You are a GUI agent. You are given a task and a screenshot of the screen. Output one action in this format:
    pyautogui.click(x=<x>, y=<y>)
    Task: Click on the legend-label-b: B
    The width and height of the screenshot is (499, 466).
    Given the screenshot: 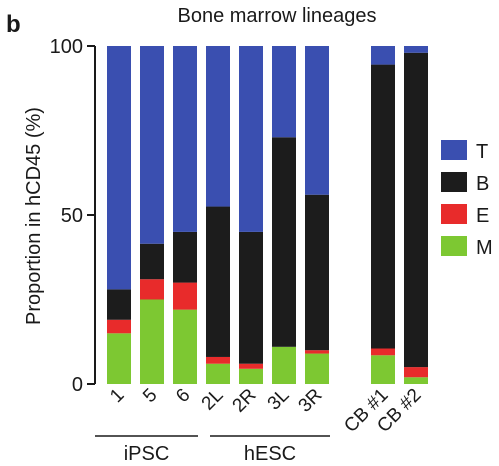 What is the action you would take?
    pyautogui.click(x=482, y=184)
    